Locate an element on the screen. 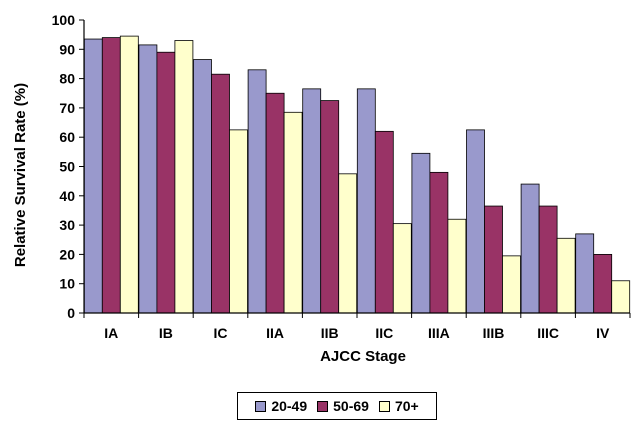 The width and height of the screenshot is (643, 422). legend: 20-49 50-69 70+ is located at coordinates (337, 406).